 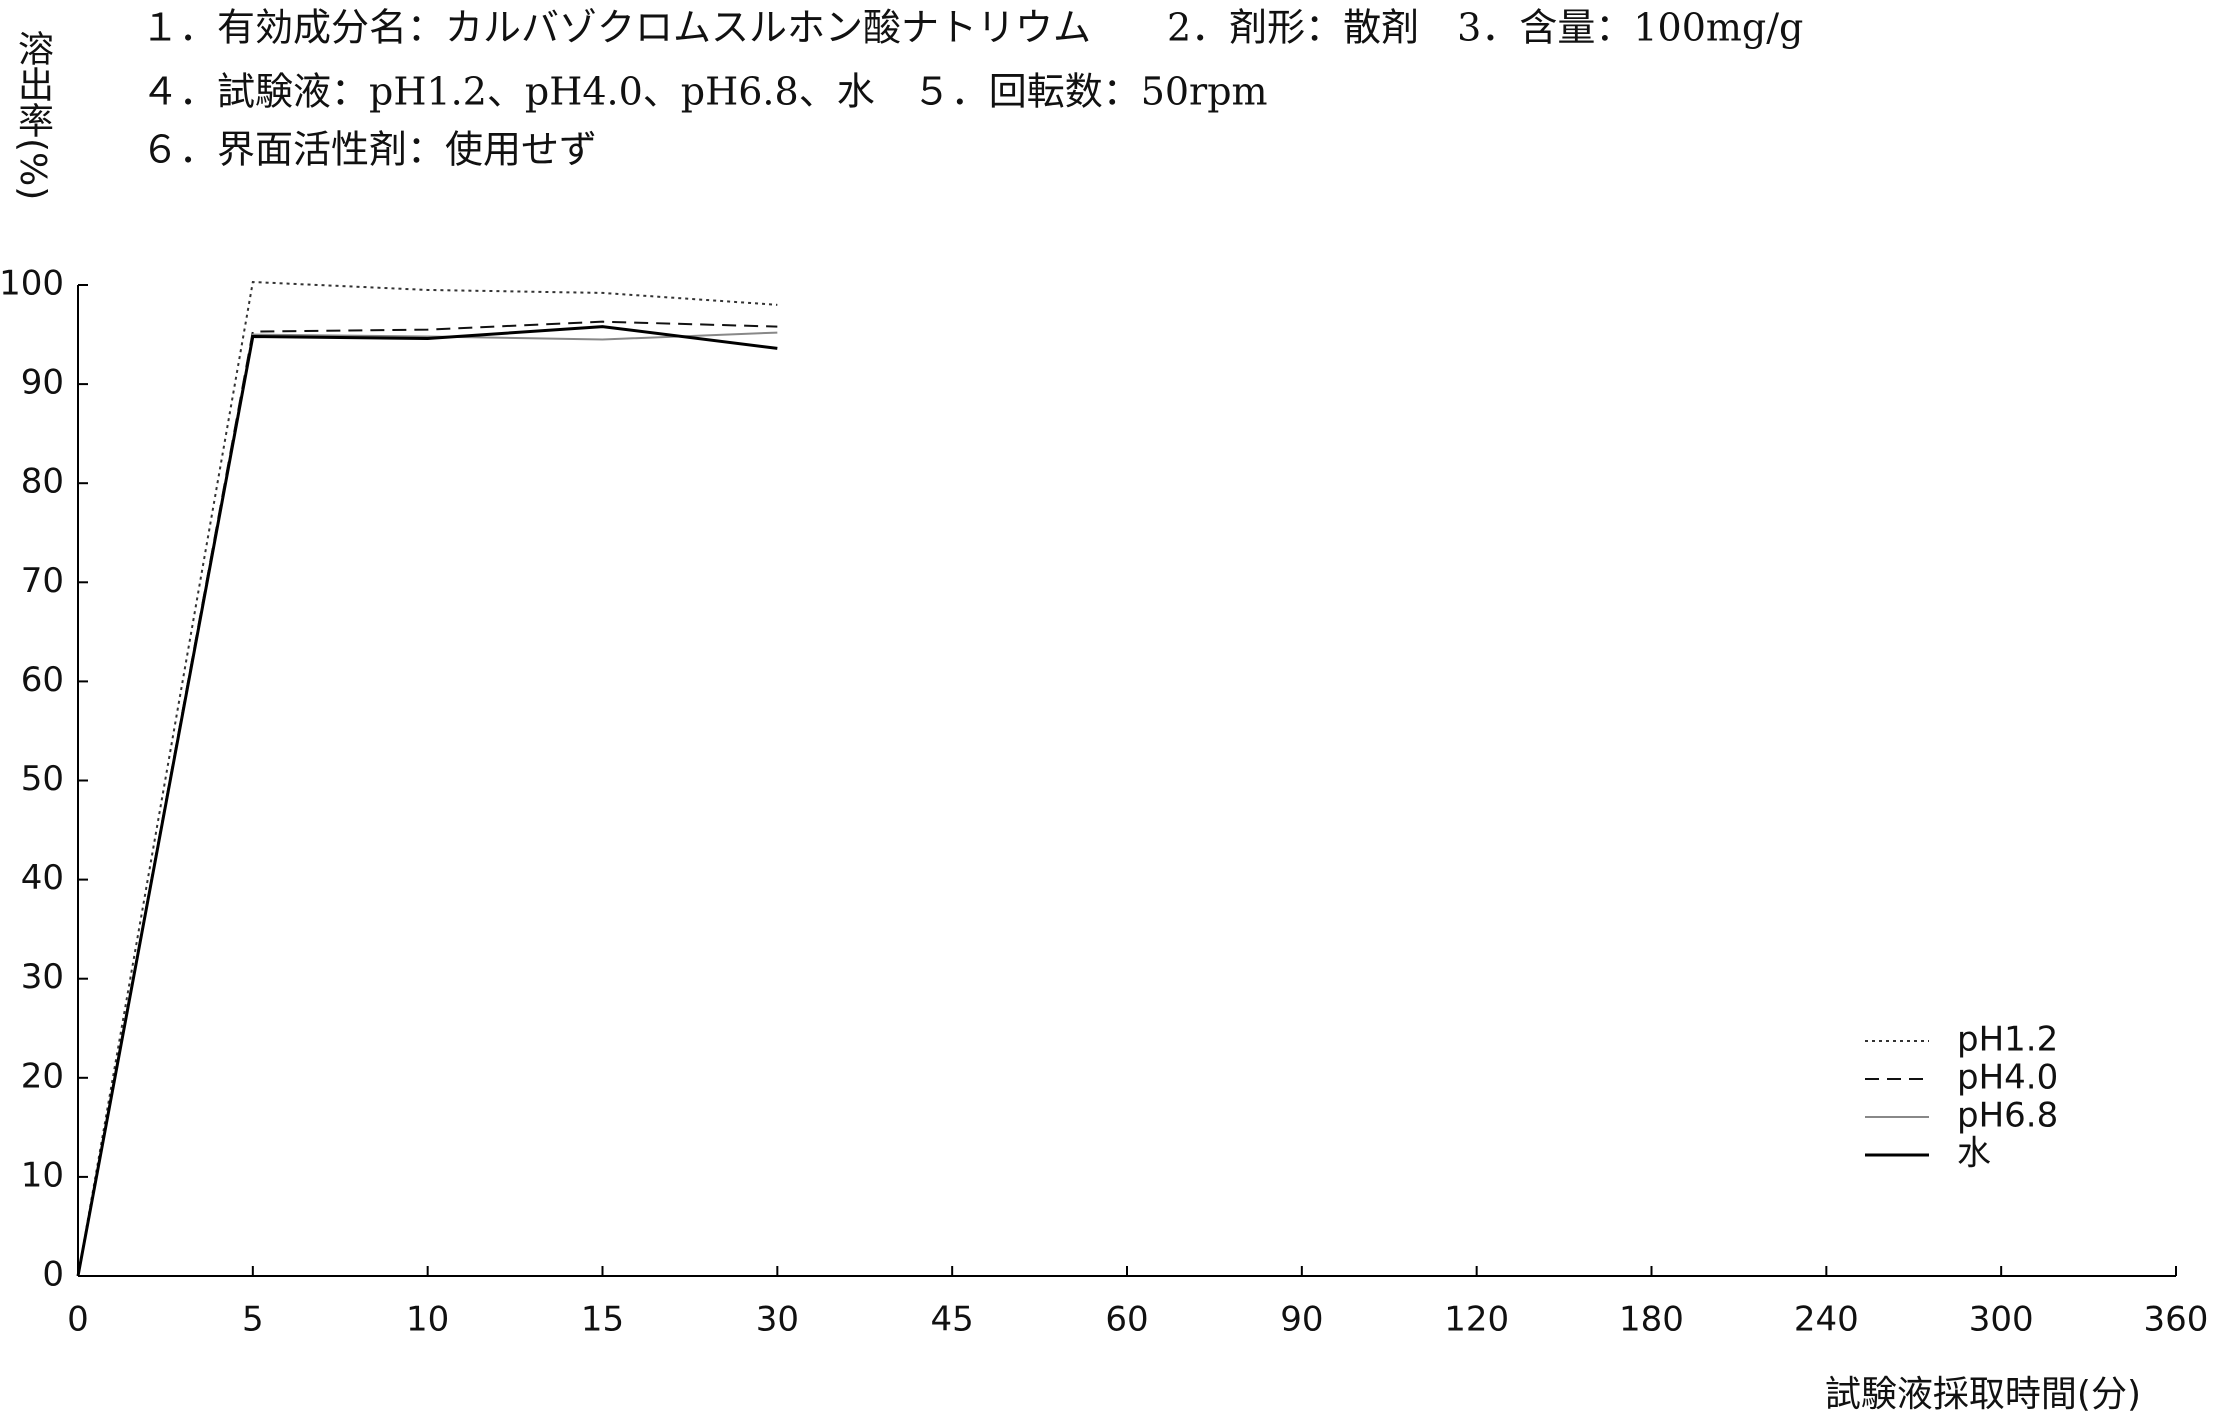 I want to click on x-tick-label: 15, so click(x=602, y=1320).